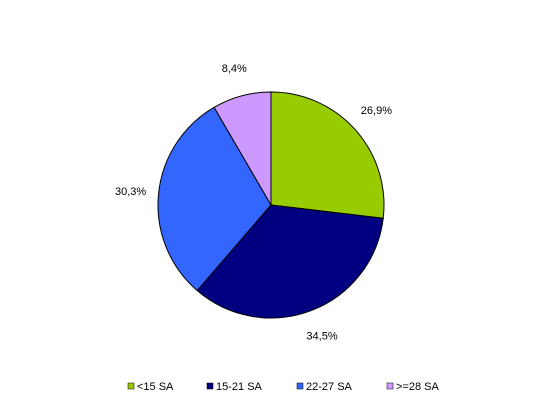 Image resolution: width=541 pixels, height=405 pixels. What do you see at coordinates (417, 387) in the screenshot?
I see `legend-label: >=28 SA` at bounding box center [417, 387].